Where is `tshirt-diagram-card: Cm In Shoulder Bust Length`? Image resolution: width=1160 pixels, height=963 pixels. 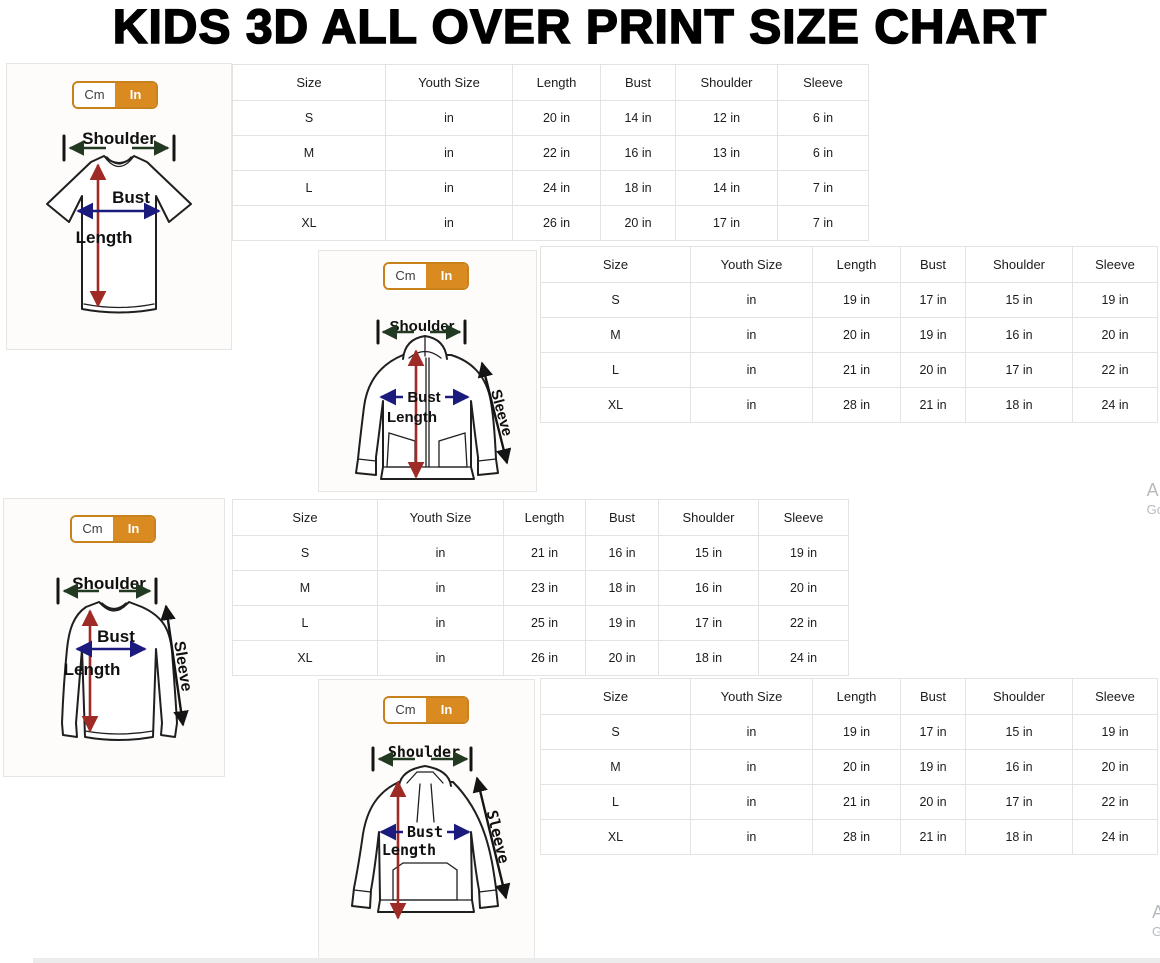 tshirt-diagram-card: Cm In Shoulder Bust Length is located at coordinates (119, 206).